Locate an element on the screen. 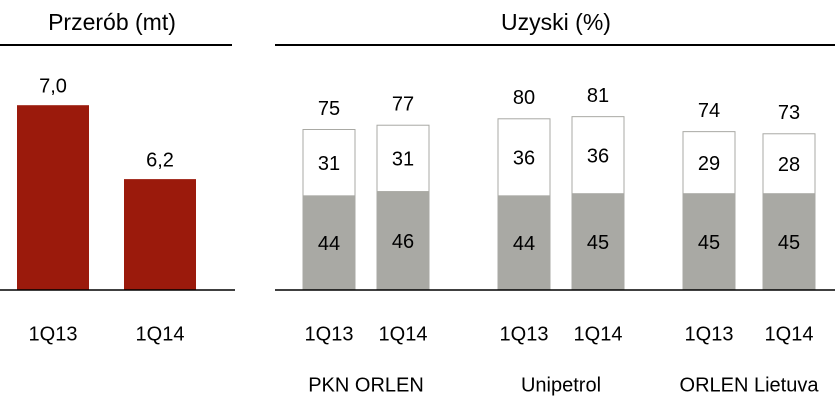 The image size is (836, 401). group-label: Unipetrol is located at coordinates (561, 385).